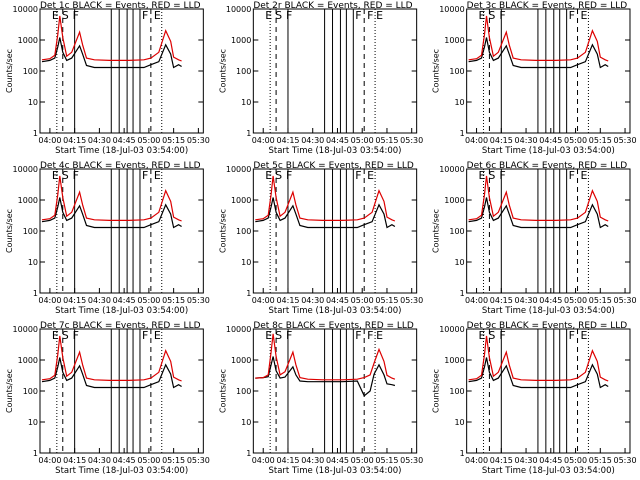  I want to click on panel-title: Det 3c BLACK = Events, RED = LLD, so click(547, 6).